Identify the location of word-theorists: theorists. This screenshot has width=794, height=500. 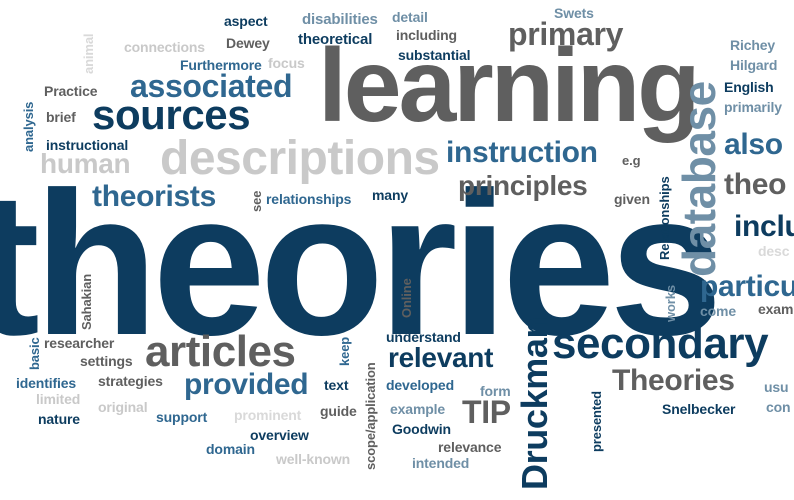
(154, 196).